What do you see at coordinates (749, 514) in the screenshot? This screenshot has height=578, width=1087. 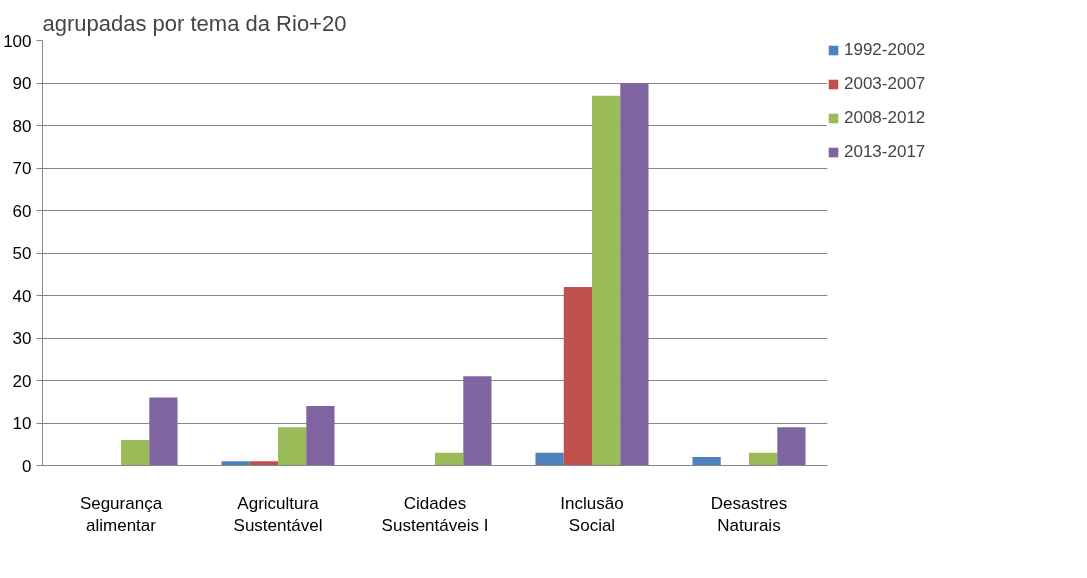 I see `x-tick-label: Desastres Naturais` at bounding box center [749, 514].